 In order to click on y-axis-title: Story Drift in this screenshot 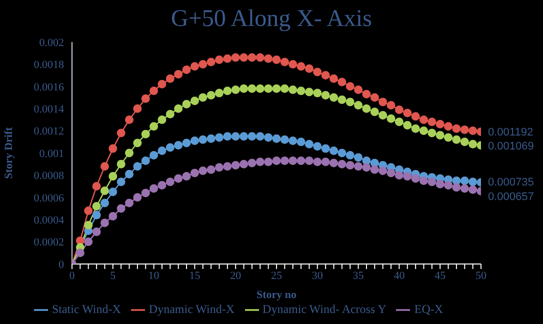, I will do `click(8, 152)`.